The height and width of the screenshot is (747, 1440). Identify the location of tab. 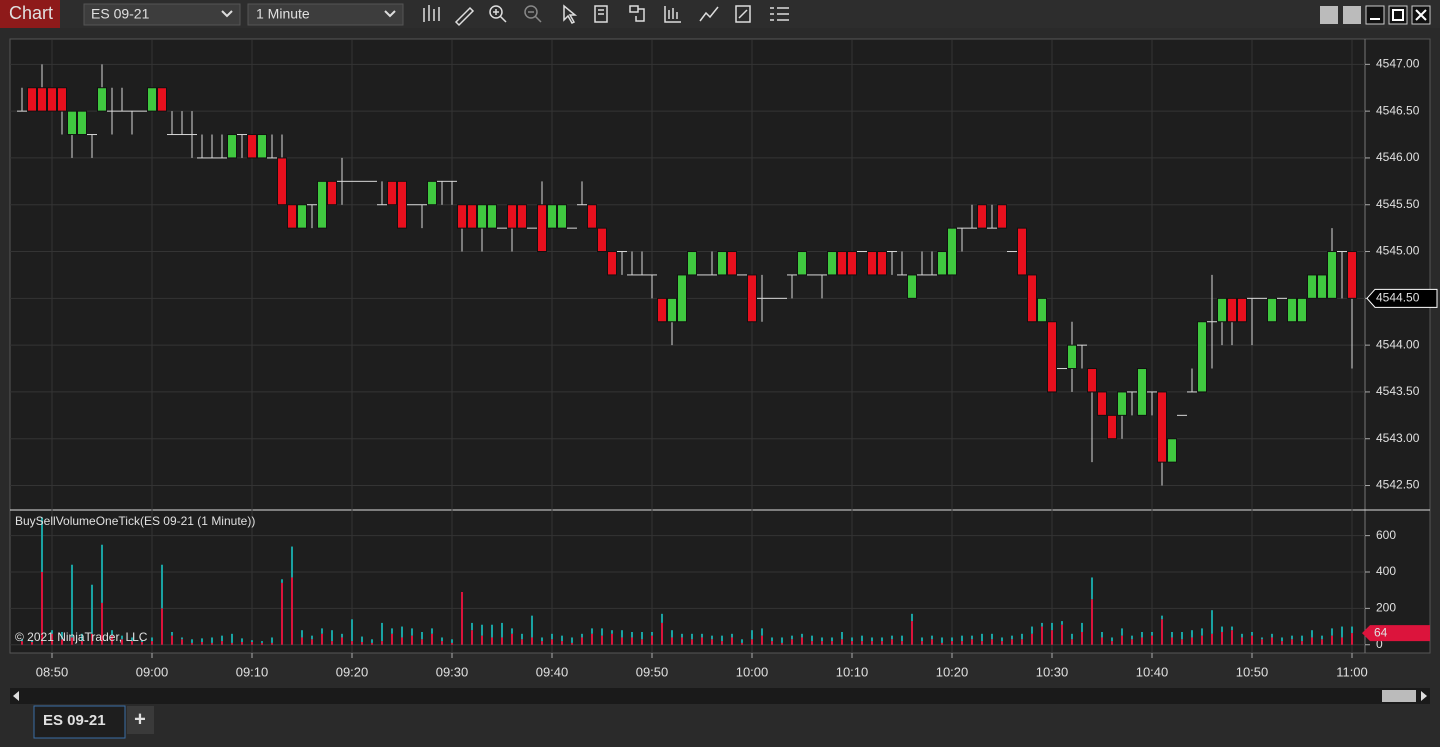
(79, 722).